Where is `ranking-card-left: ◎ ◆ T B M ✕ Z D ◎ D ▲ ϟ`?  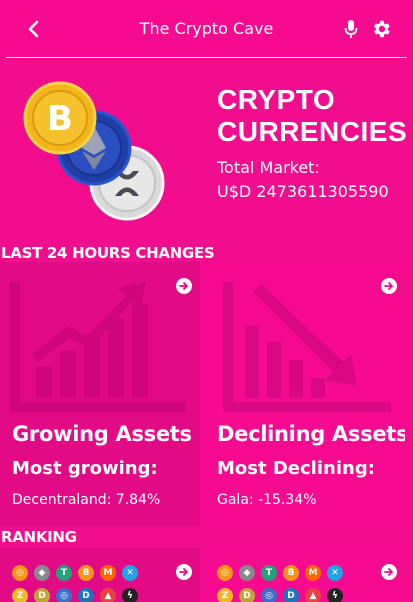
ranking-card-left: ◎ ◆ T B M ✕ Z D ◎ D ▲ ϟ is located at coordinates (100, 575).